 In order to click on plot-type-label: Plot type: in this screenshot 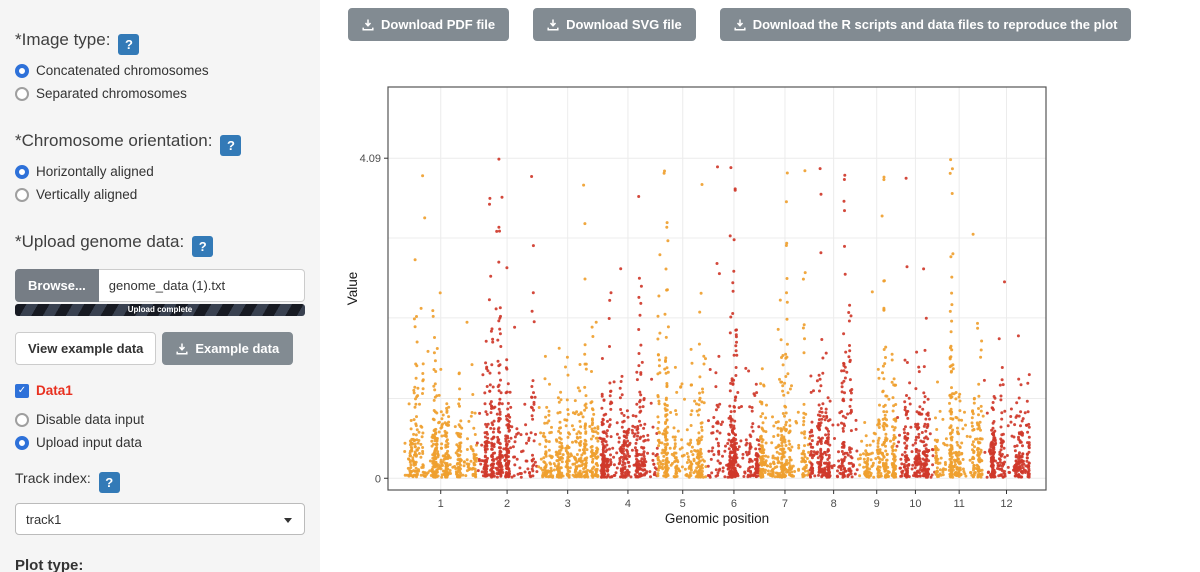, I will do `click(49, 564)`.